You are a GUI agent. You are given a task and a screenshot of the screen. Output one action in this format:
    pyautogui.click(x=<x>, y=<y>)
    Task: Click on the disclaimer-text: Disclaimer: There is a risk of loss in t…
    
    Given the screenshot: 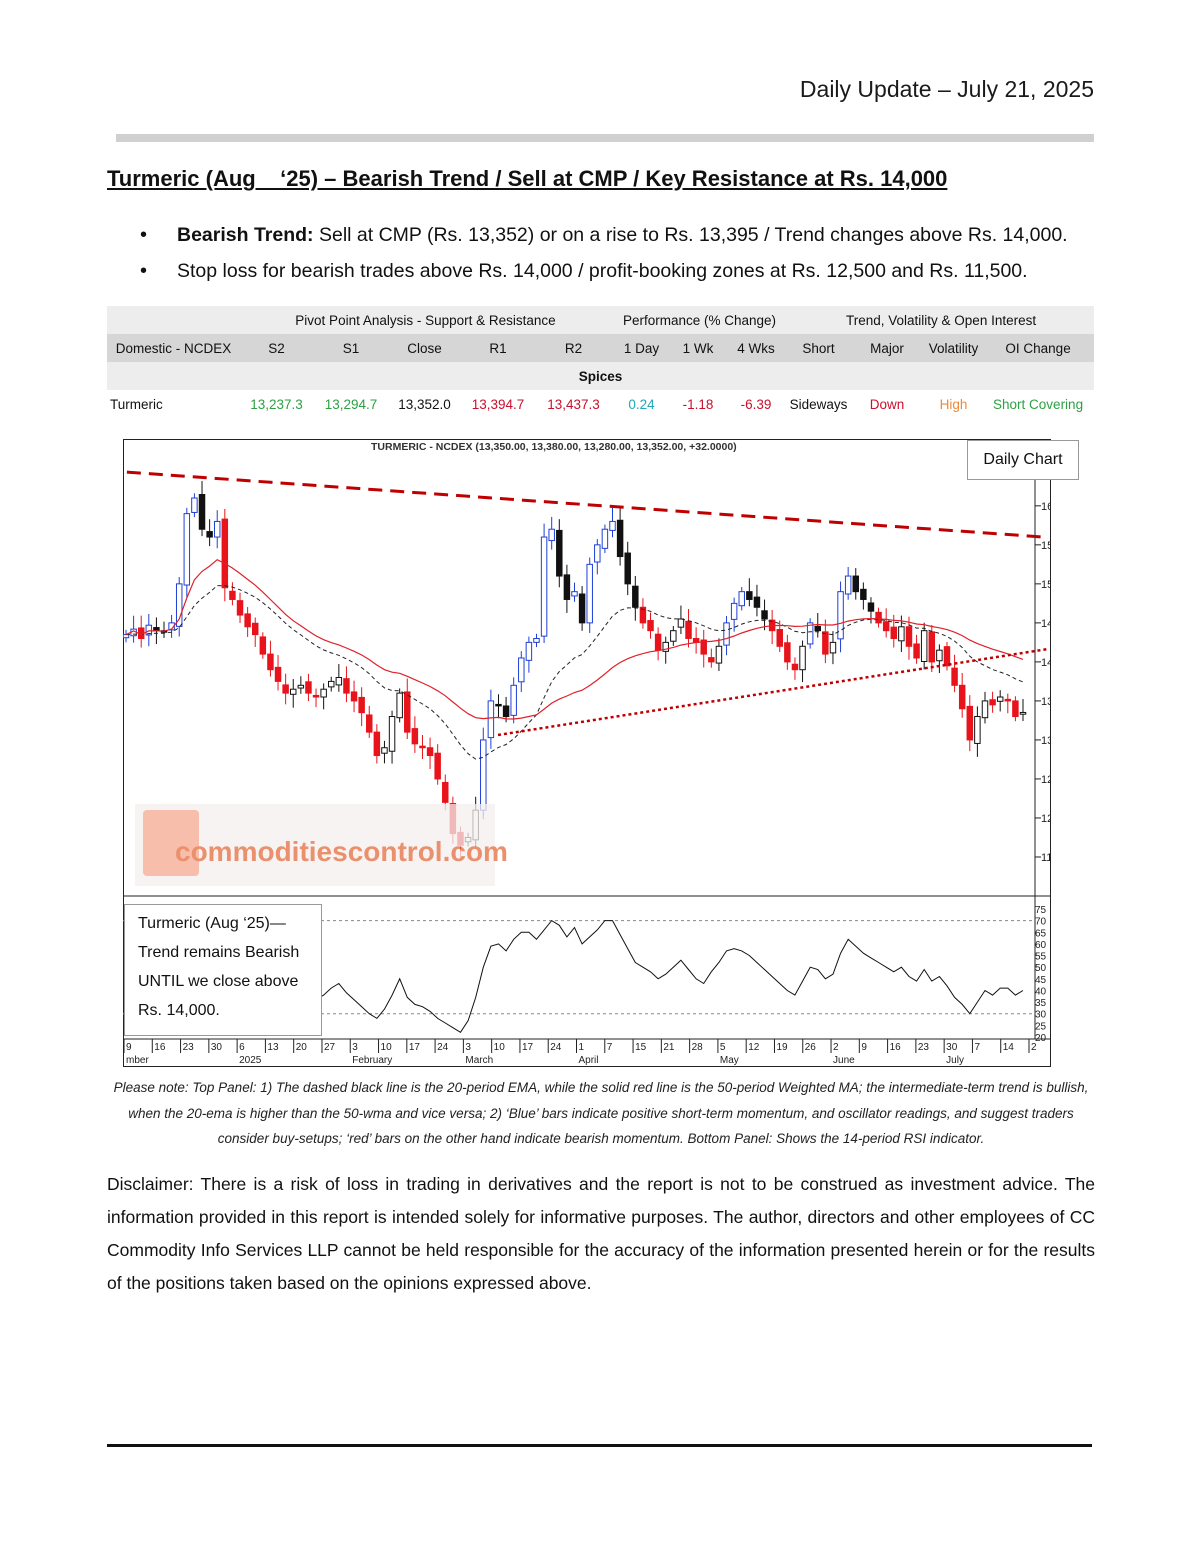 What is the action you would take?
    pyautogui.click(x=601, y=1233)
    